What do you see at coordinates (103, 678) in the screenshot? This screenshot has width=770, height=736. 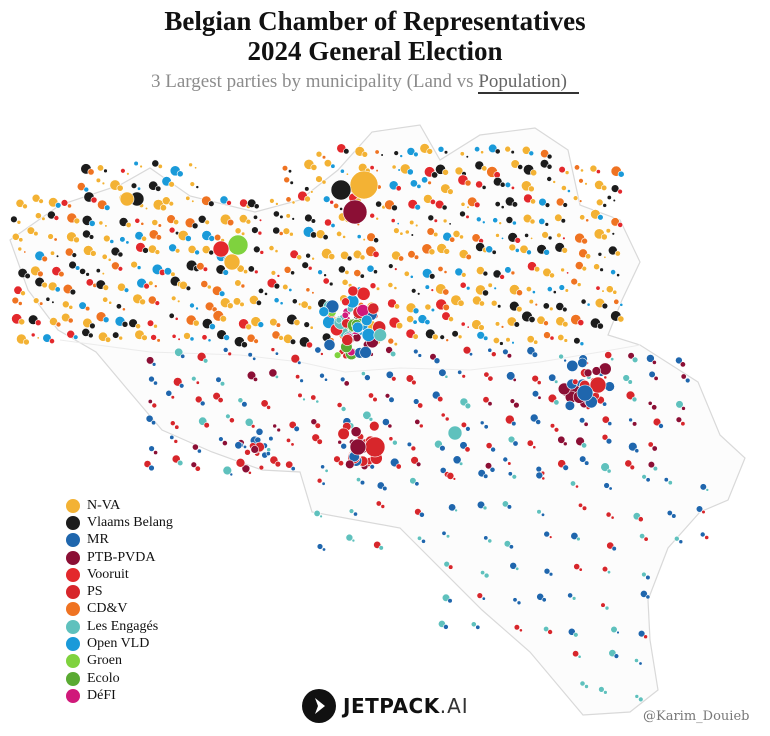 I see `legend-label: Ecolo` at bounding box center [103, 678].